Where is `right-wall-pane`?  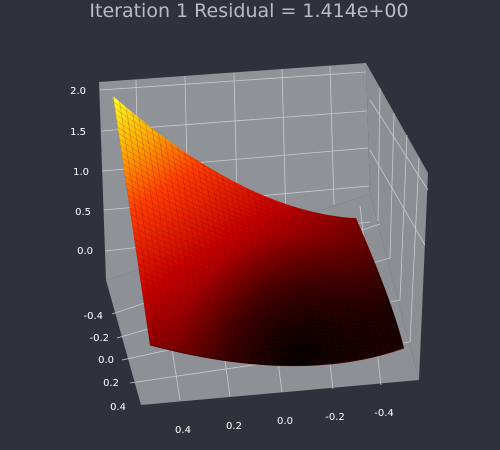 right-wall-pane is located at coordinates (397, 221).